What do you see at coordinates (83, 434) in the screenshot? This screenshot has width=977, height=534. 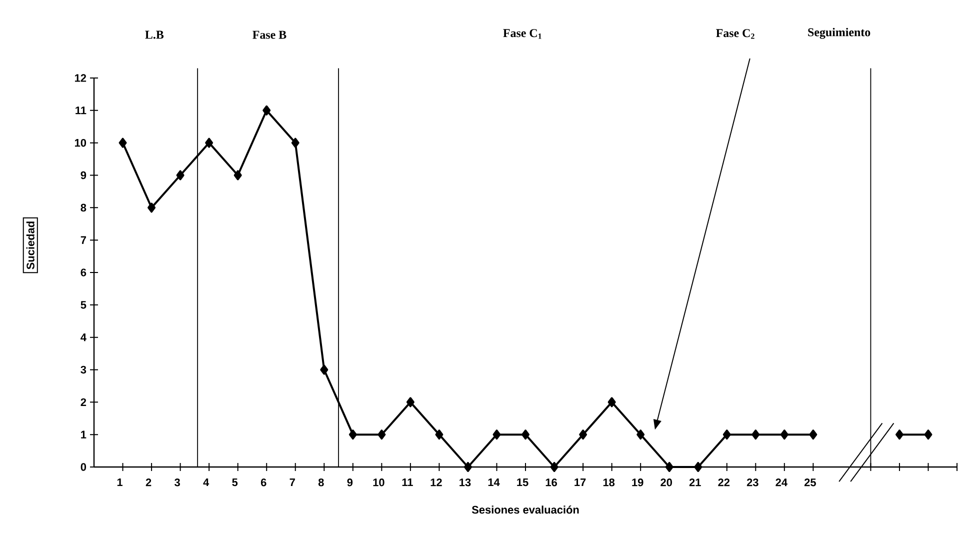 I see `y-tick-label: 1` at bounding box center [83, 434].